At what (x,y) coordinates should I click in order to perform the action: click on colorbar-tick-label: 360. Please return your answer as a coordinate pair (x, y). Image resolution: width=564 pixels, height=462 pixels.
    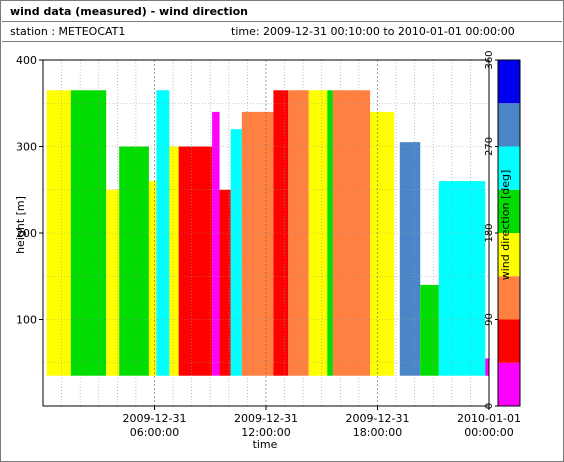
    Looking at the image, I should click on (489, 59).